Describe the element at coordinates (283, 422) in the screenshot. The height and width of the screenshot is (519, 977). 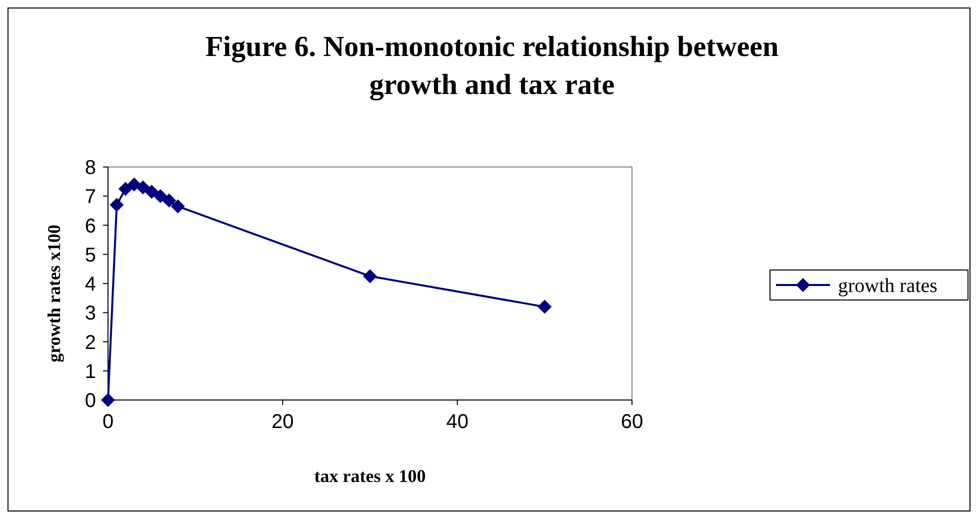
I see `x-tick-label: 20` at that location.